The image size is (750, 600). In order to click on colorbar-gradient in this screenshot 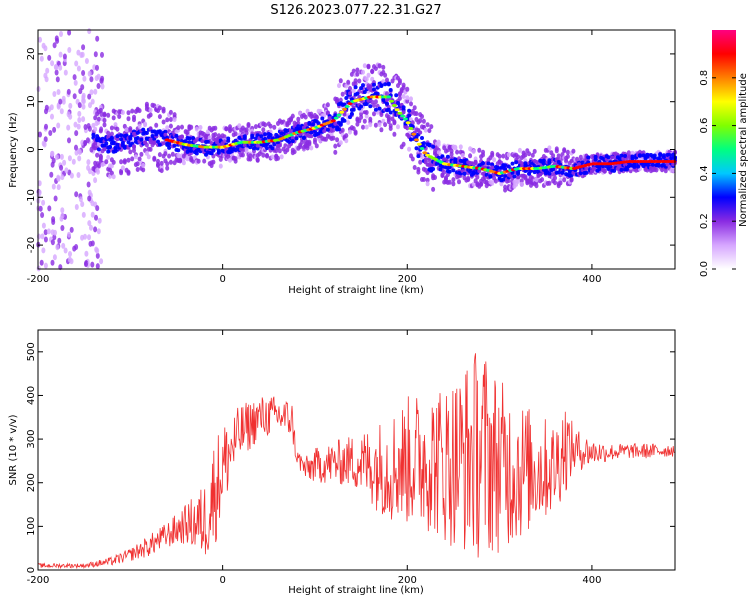, I will do `click(724, 149)`.